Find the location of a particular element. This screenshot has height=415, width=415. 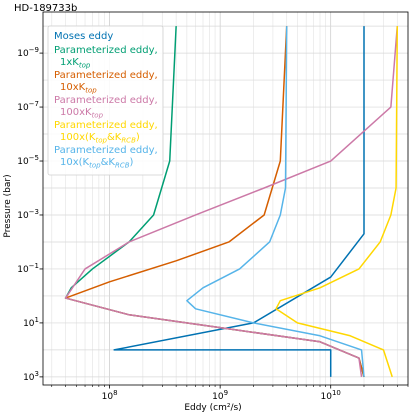

legend-entry-2-detail: 10xKtop is located at coordinates (78, 88).